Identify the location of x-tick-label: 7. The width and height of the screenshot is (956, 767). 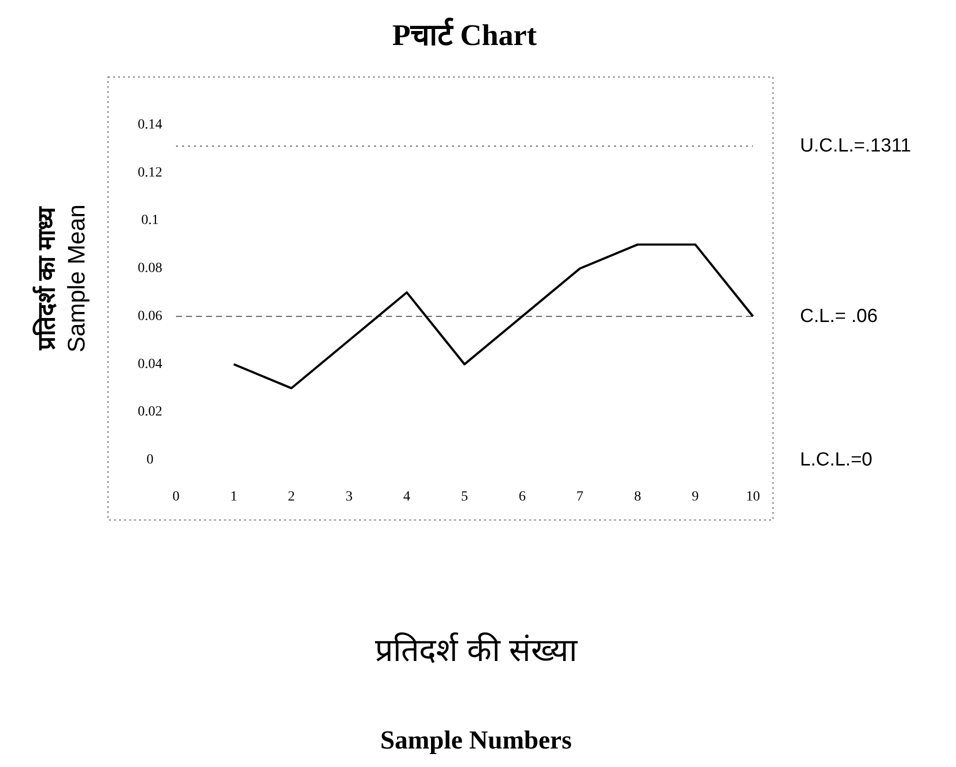
(580, 497).